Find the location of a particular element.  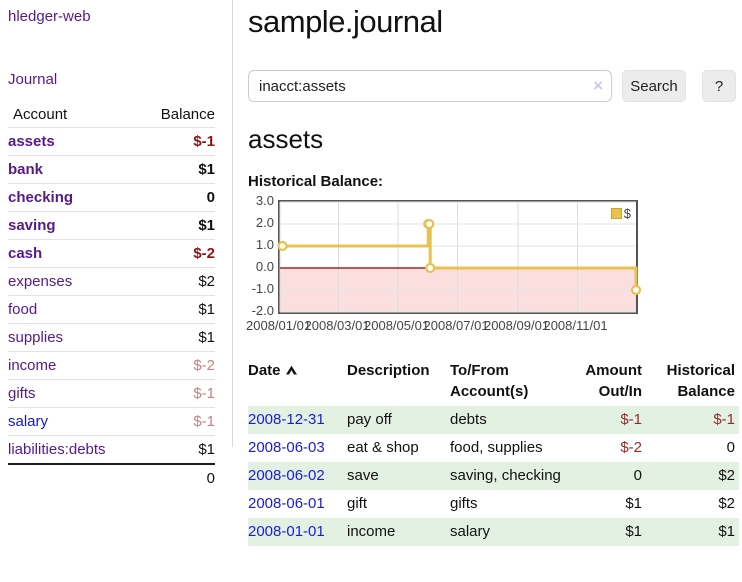

chart-plot-area: $ is located at coordinates (459, 257).